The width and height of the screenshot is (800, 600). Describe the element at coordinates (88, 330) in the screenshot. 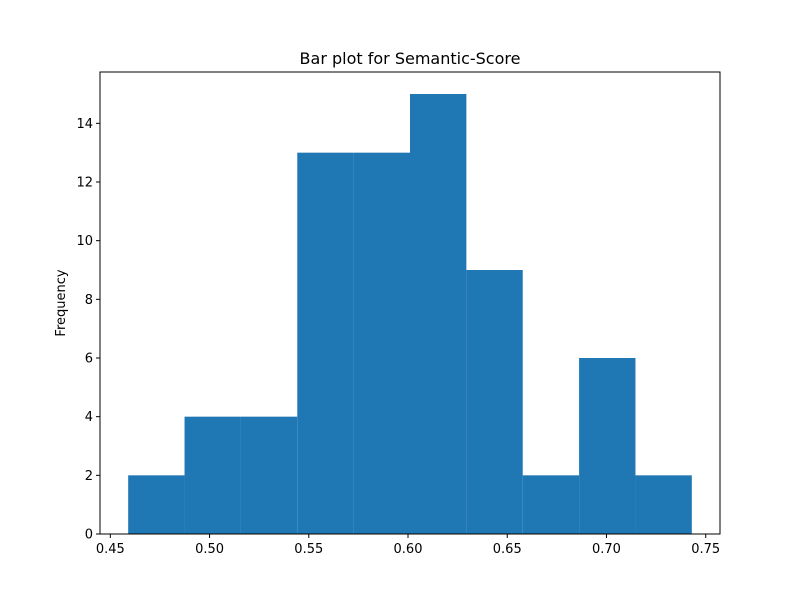

I see `y-axis: 0 2 4 6 8 10 12 14` at that location.